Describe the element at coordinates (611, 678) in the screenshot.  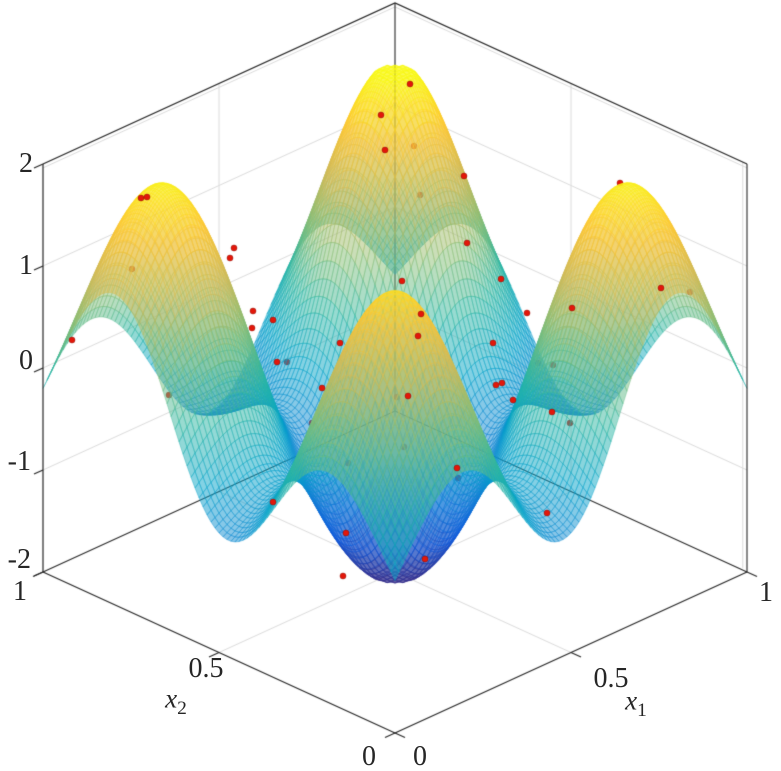
I see `x1-tick-label: 0.5` at that location.